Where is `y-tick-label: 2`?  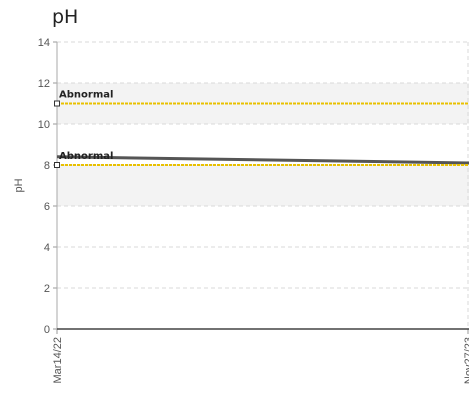 y-tick-label: 2 is located at coordinates (47, 289).